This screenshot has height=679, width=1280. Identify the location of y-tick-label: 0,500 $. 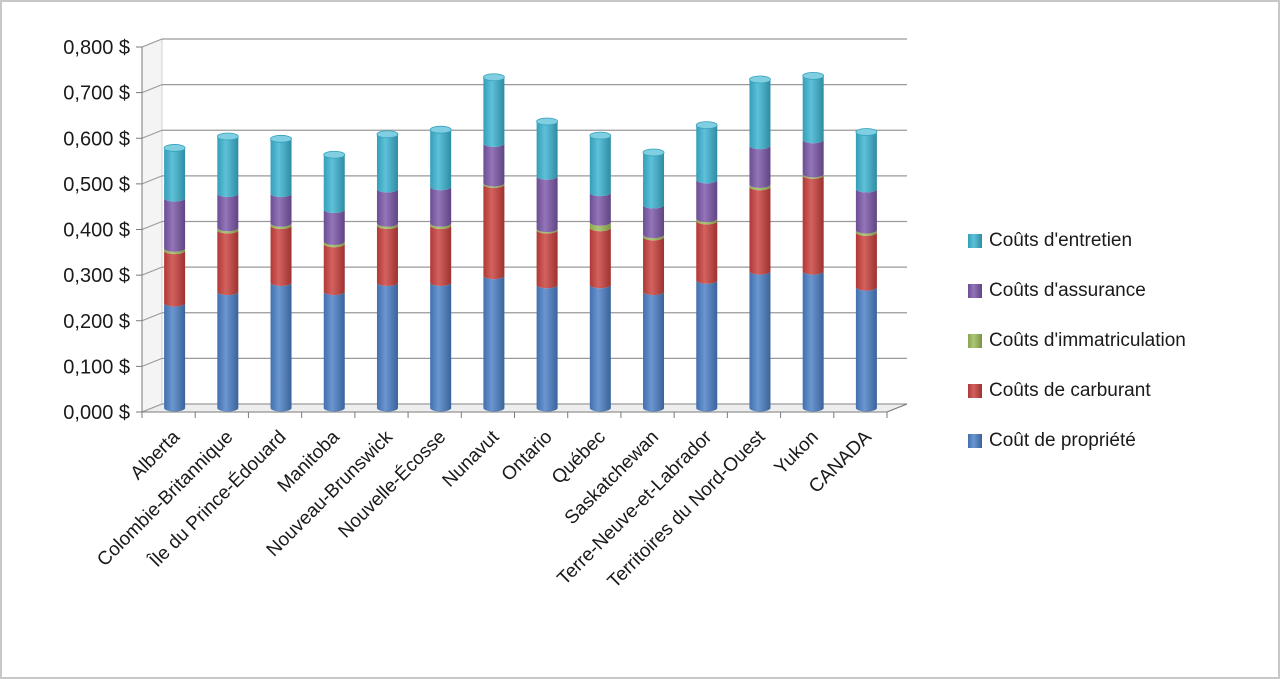
(96, 185).